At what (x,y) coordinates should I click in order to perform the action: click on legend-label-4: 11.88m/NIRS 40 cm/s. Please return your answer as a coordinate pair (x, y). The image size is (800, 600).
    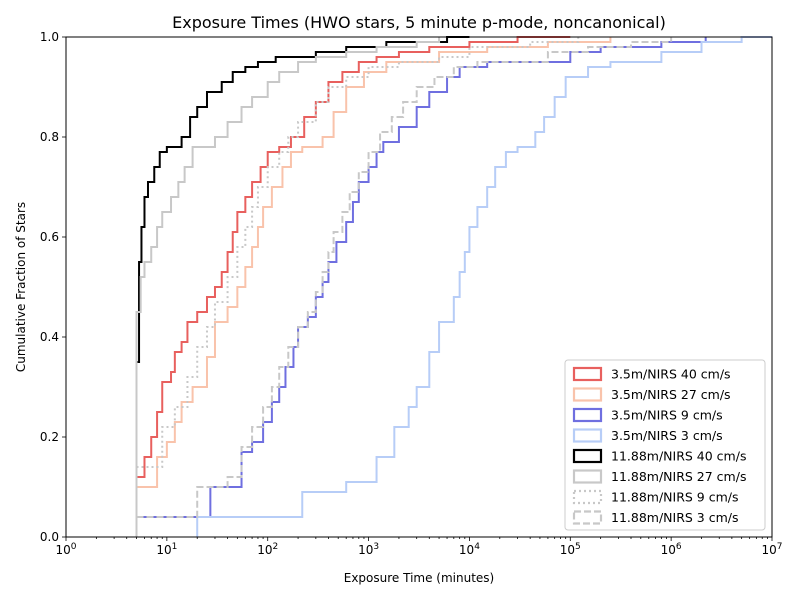
    Looking at the image, I should click on (678, 456).